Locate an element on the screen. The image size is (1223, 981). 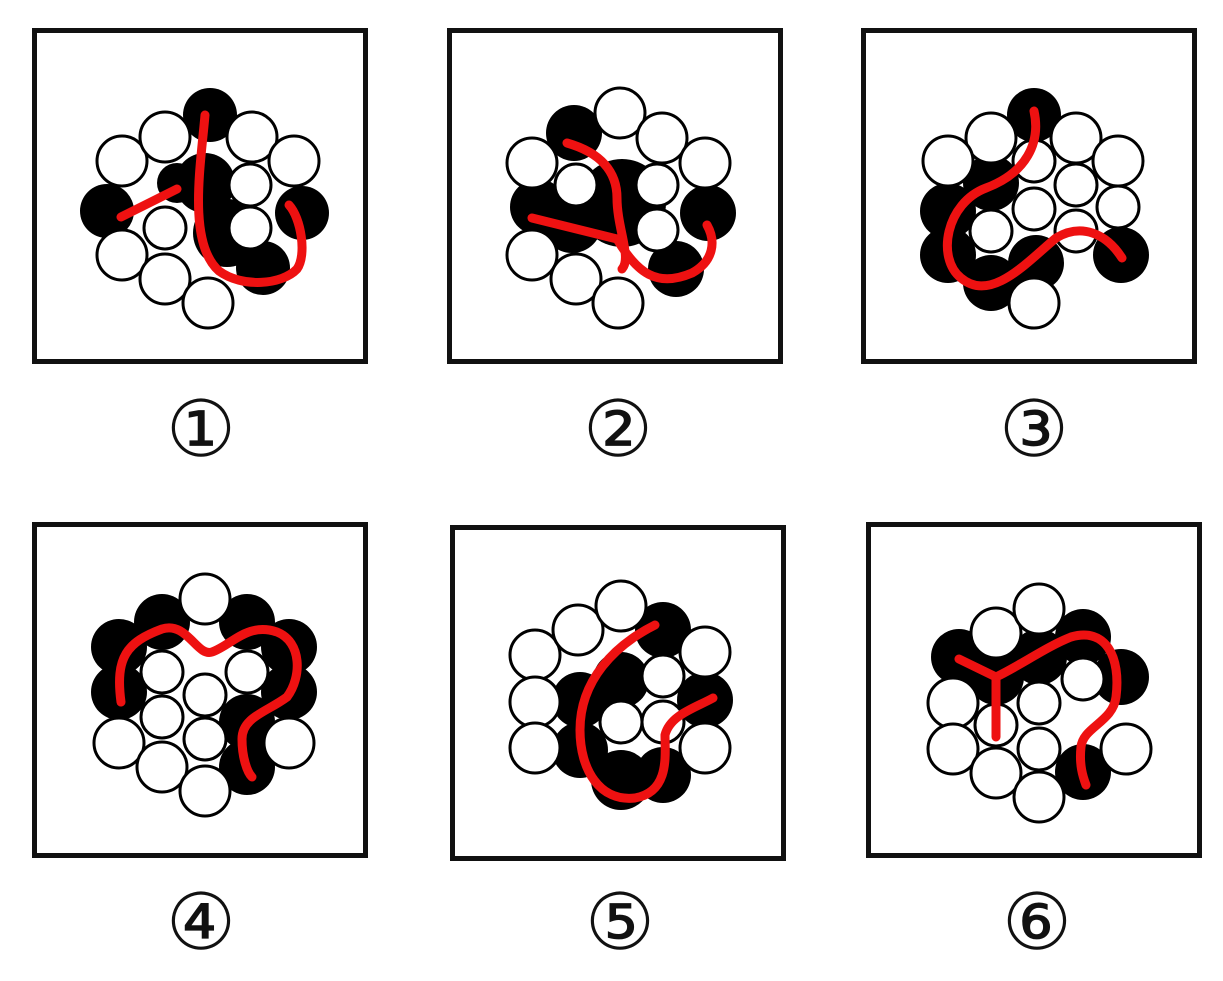
label-3: ③ is located at coordinates (1034, 430).